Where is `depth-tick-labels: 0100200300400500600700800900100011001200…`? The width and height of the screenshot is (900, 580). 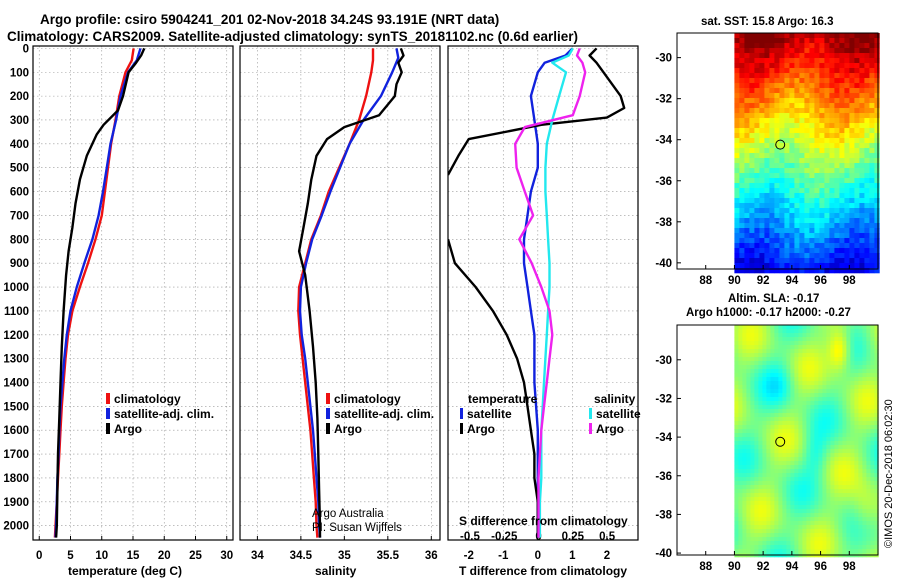 depth-tick-labels: 0100200300400500600700800900100011001200… is located at coordinates (16, 287).